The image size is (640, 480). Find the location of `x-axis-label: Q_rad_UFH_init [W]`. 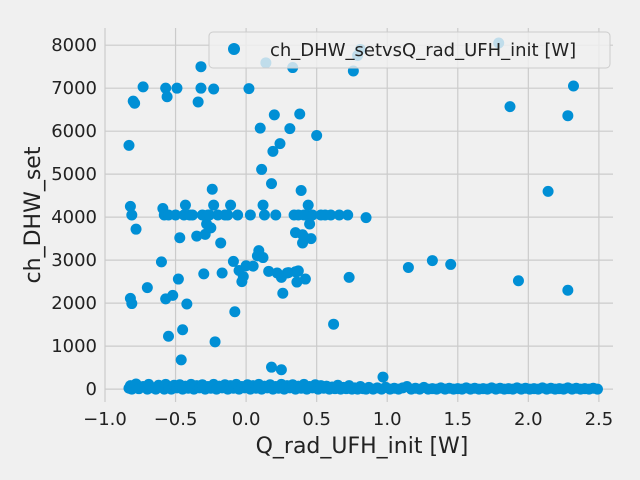

x-axis-label: Q_rad_UFH_init [W] is located at coordinates (362, 446).